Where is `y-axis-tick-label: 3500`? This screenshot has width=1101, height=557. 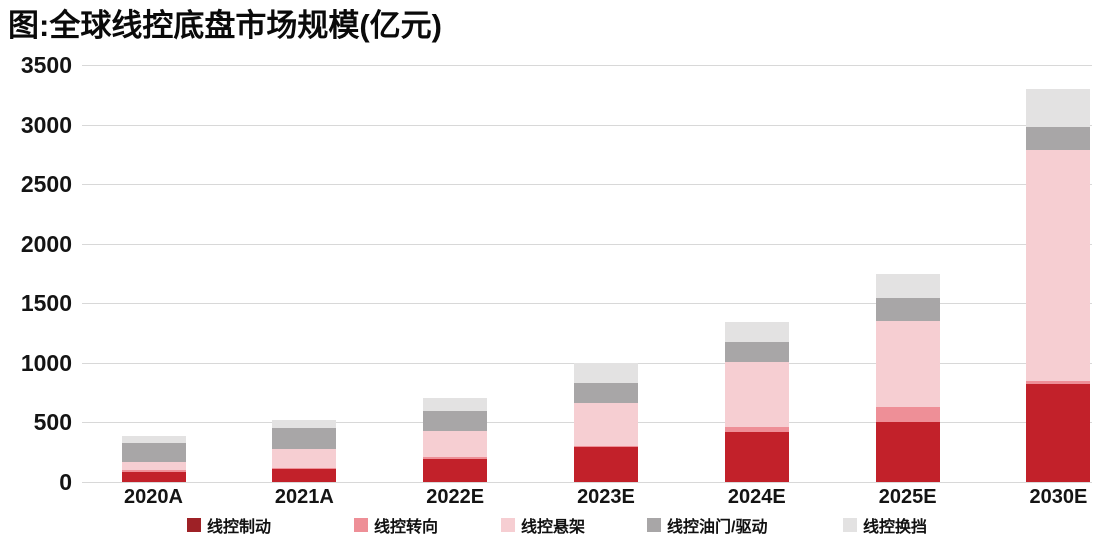
y-axis-tick-label: 3500 is located at coordinates (46, 65).